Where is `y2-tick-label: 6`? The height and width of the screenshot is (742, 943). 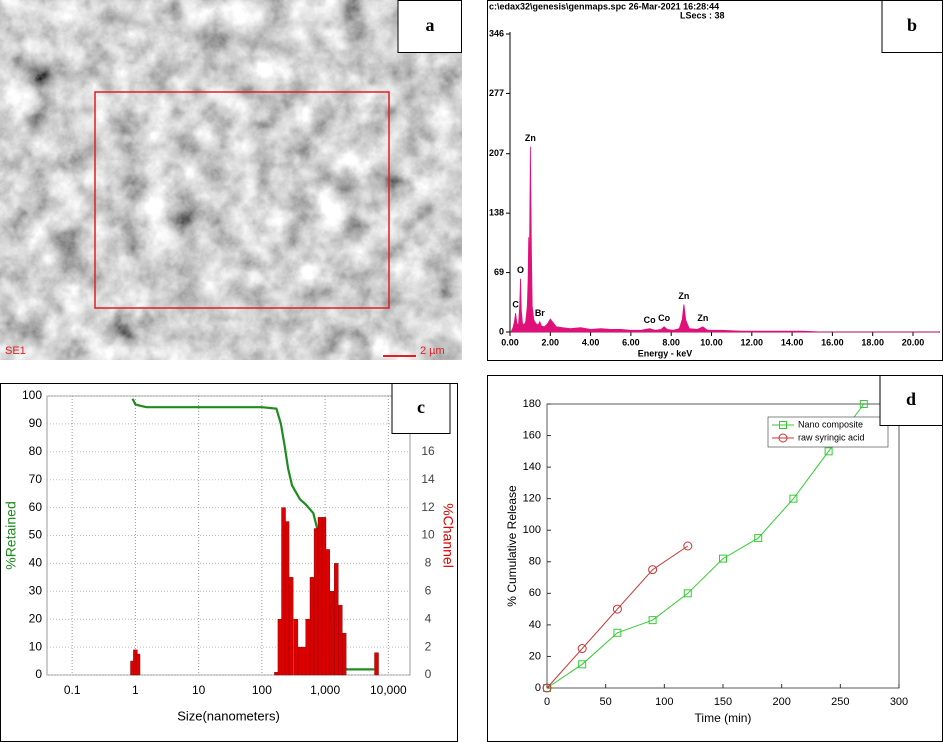 y2-tick-label: 6 is located at coordinates (428, 590).